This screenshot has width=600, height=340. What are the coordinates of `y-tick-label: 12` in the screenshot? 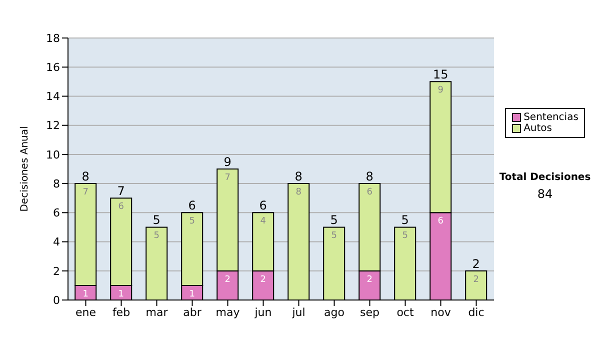 It's located at (53, 125).